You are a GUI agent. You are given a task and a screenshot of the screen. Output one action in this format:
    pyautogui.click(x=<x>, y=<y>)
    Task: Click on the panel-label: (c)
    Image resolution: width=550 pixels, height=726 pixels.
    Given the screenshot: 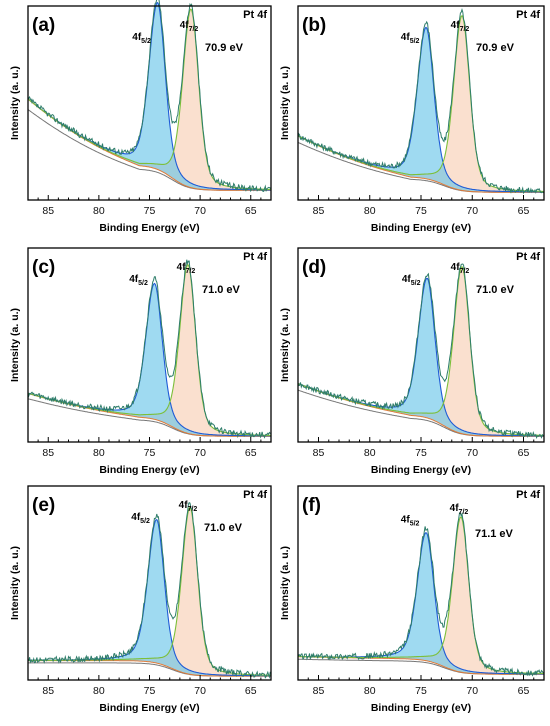 What is the action you would take?
    pyautogui.click(x=43, y=267)
    